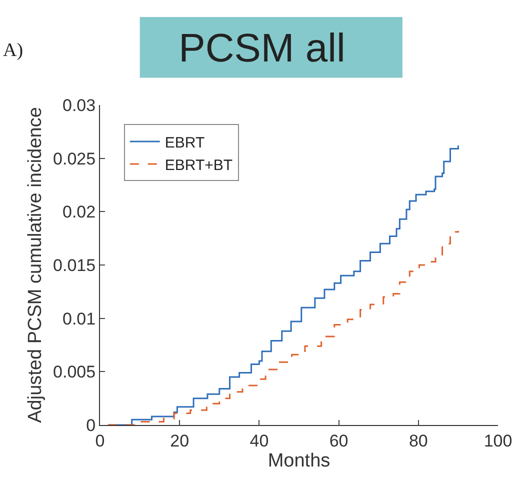 This screenshot has width=524, height=485. I want to click on y-tick-label: 0.015, so click(74, 265).